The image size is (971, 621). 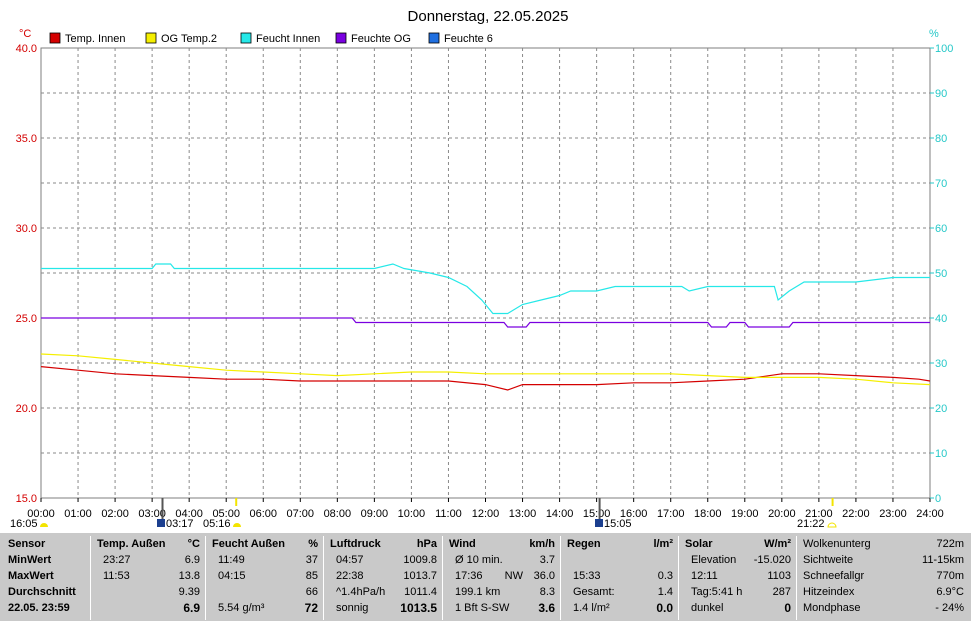 What do you see at coordinates (115, 514) in the screenshot?
I see `x-tick-label: 02:00` at bounding box center [115, 514].